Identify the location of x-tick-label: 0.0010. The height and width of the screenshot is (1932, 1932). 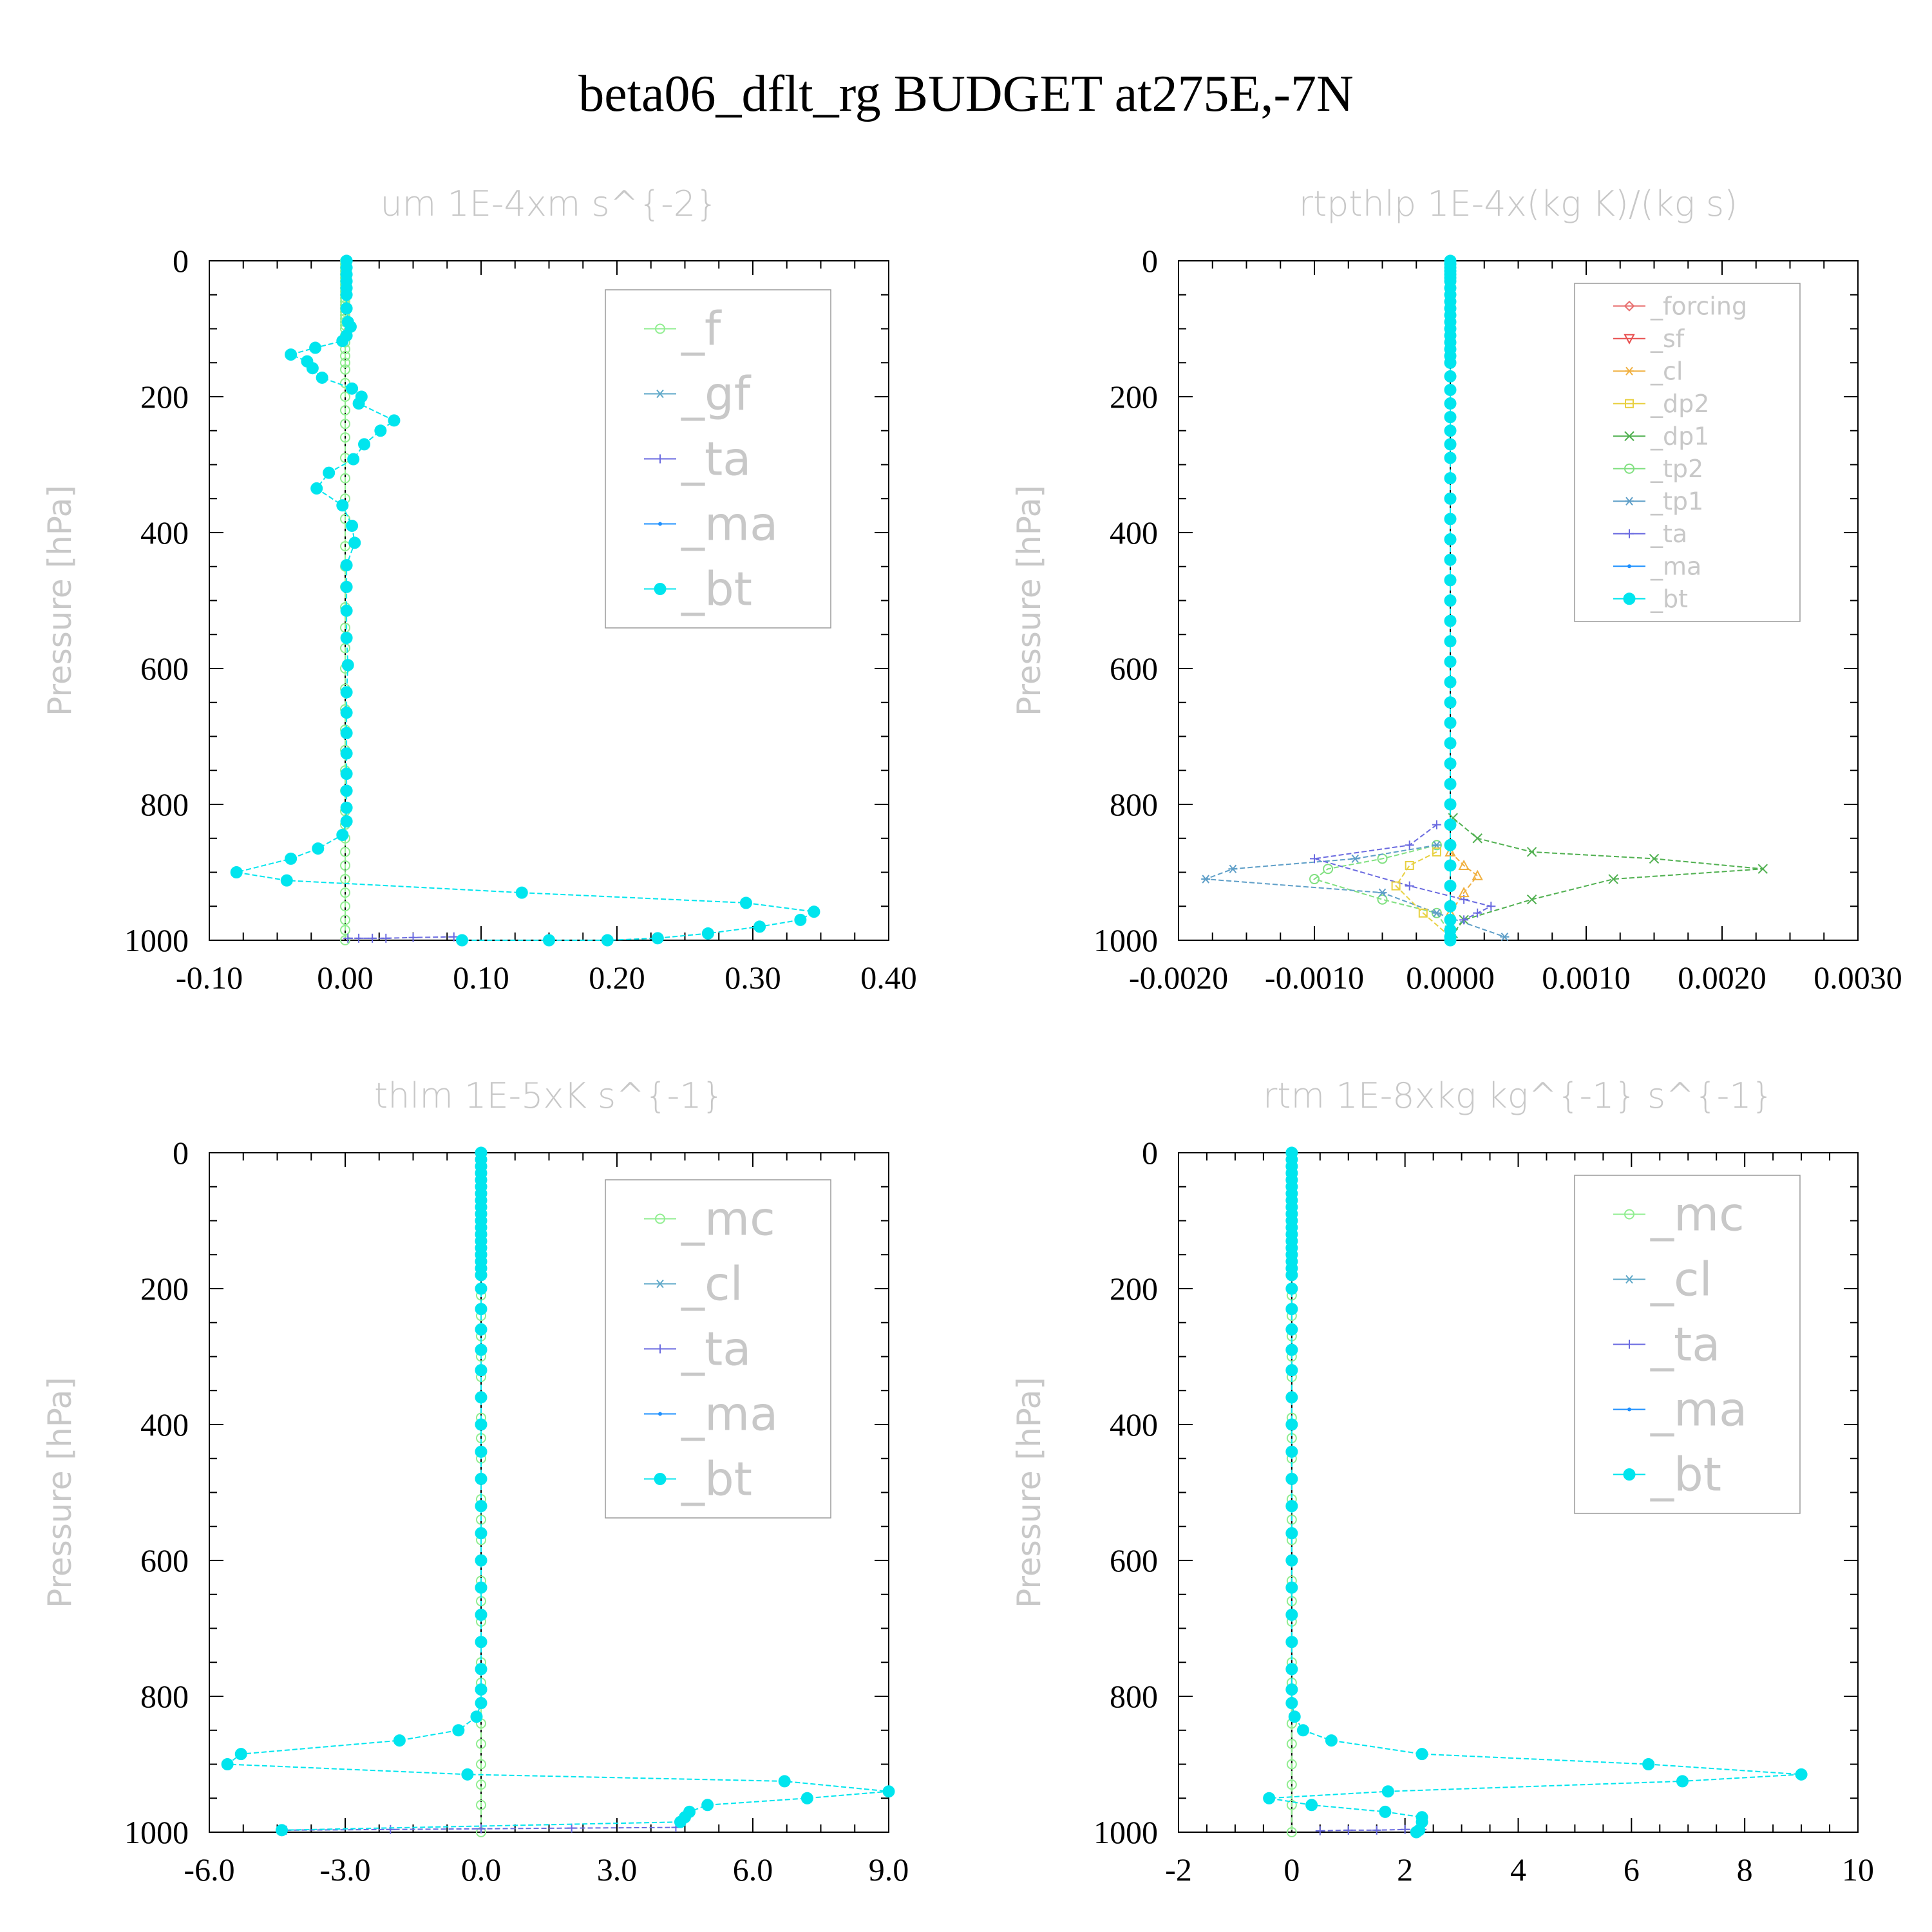
(1587, 978).